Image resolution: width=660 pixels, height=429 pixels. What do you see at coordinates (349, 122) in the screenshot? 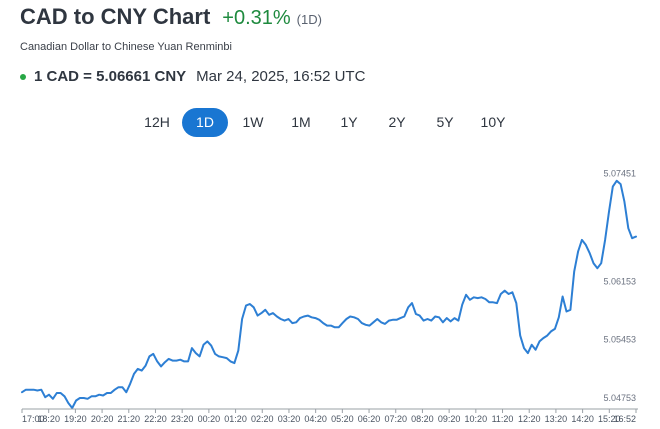
I see `range-button-1y: 1Y` at bounding box center [349, 122].